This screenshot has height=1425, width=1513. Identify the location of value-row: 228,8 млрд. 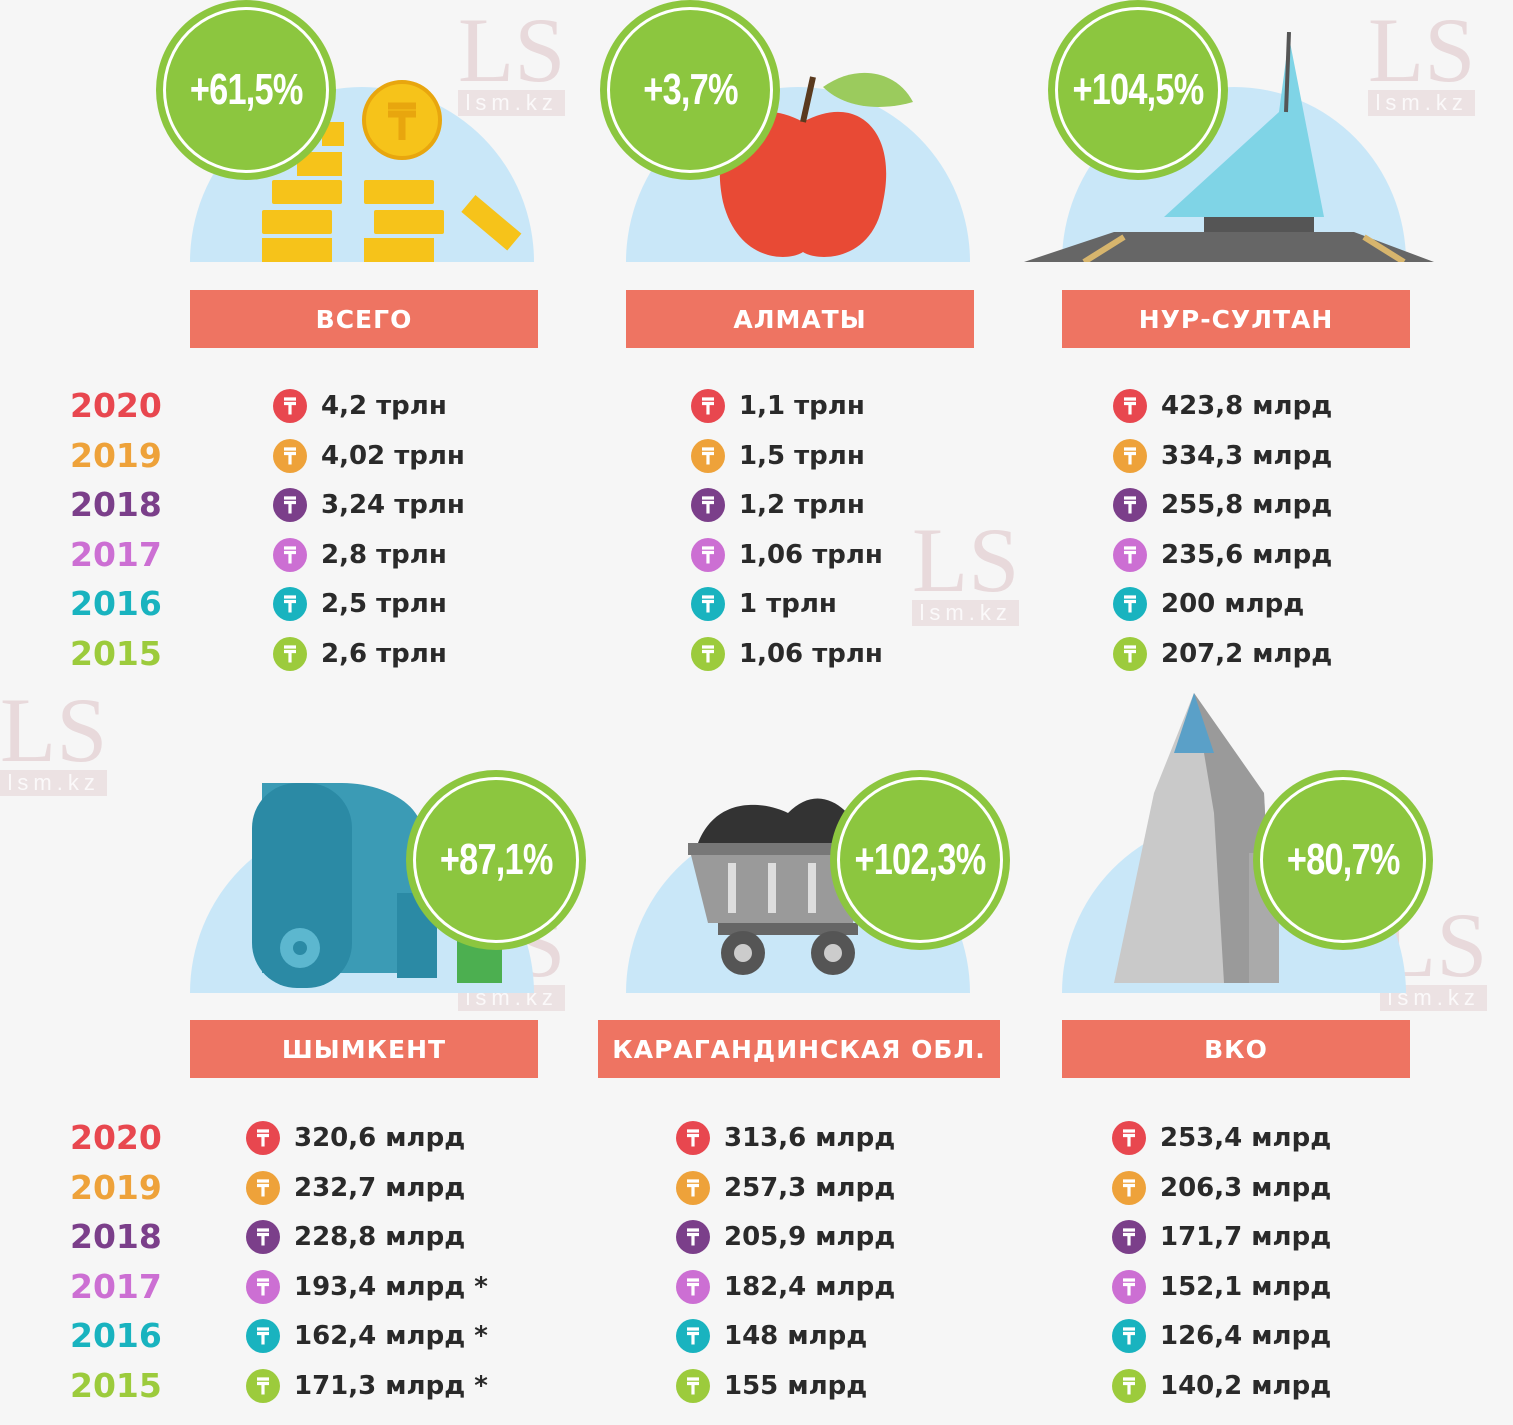
(355, 1237).